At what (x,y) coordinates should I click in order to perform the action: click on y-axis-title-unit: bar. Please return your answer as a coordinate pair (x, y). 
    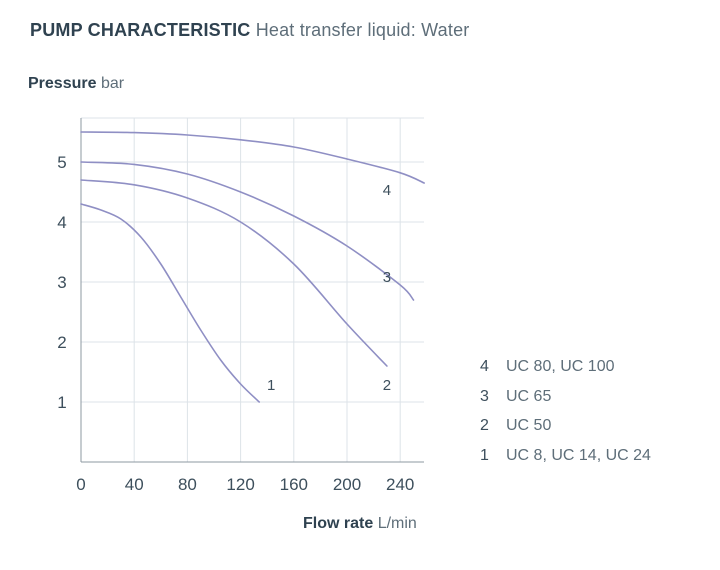
    Looking at the image, I should click on (112, 83).